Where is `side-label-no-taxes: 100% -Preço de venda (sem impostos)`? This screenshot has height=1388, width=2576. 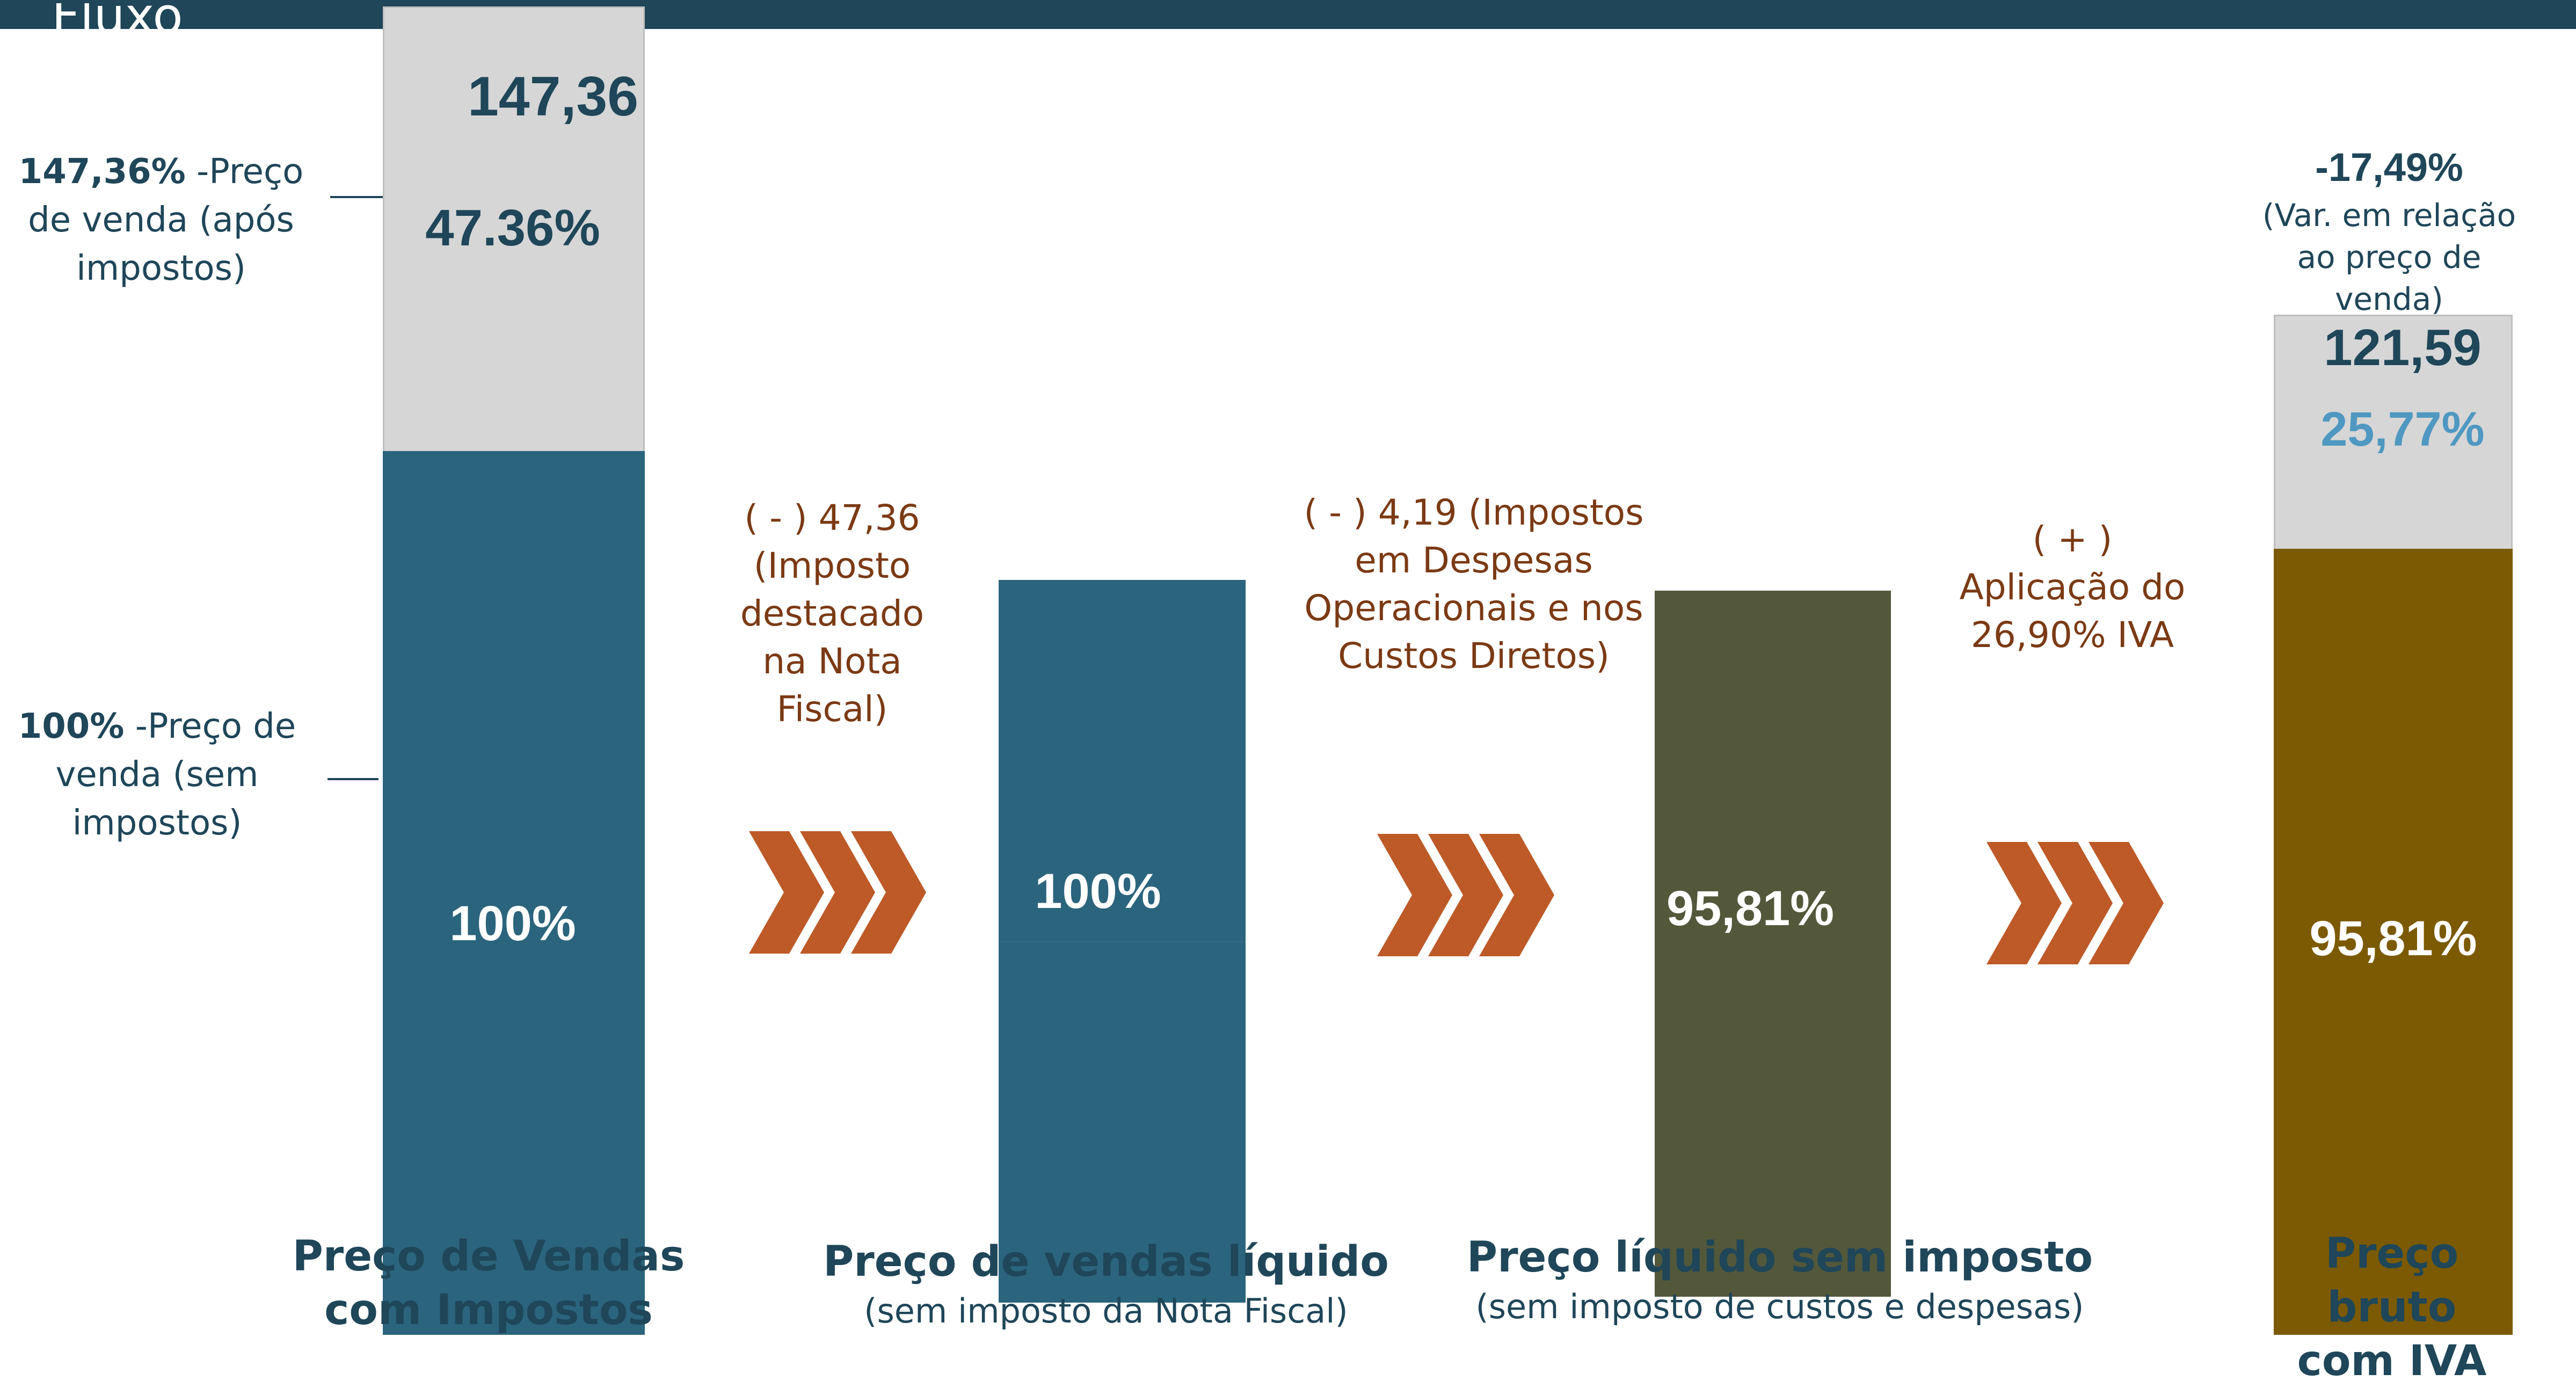 side-label-no-taxes: 100% -Preço de venda (sem impostos) is located at coordinates (157, 774).